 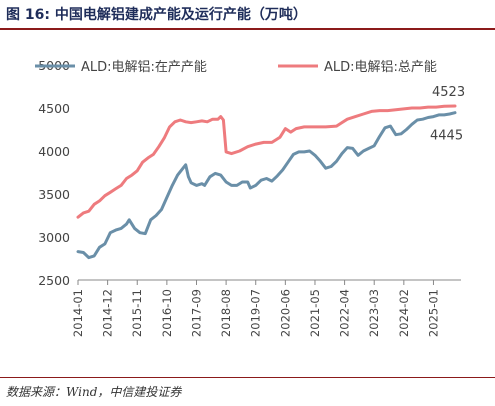 What do you see at coordinates (315, 313) in the screenshot?
I see `x-tick-label: 2021-05` at bounding box center [315, 313].